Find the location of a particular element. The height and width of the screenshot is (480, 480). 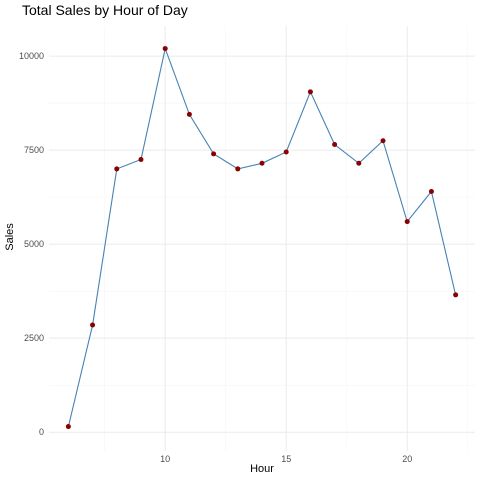

y-tick-label: 10000 is located at coordinates (31, 56).